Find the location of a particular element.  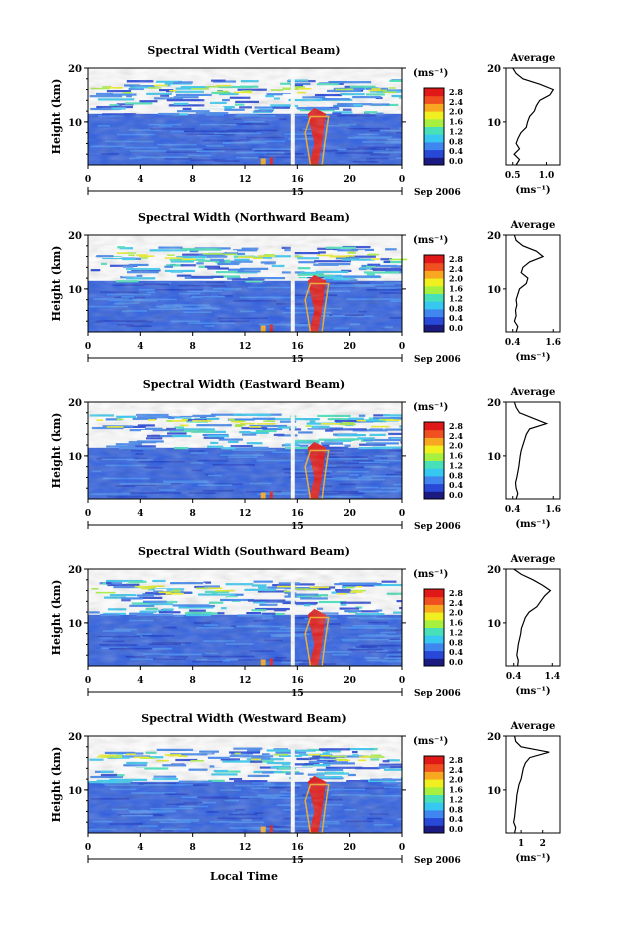

panel-title: Spectral Width (Vertical Beam) is located at coordinates (243, 50).